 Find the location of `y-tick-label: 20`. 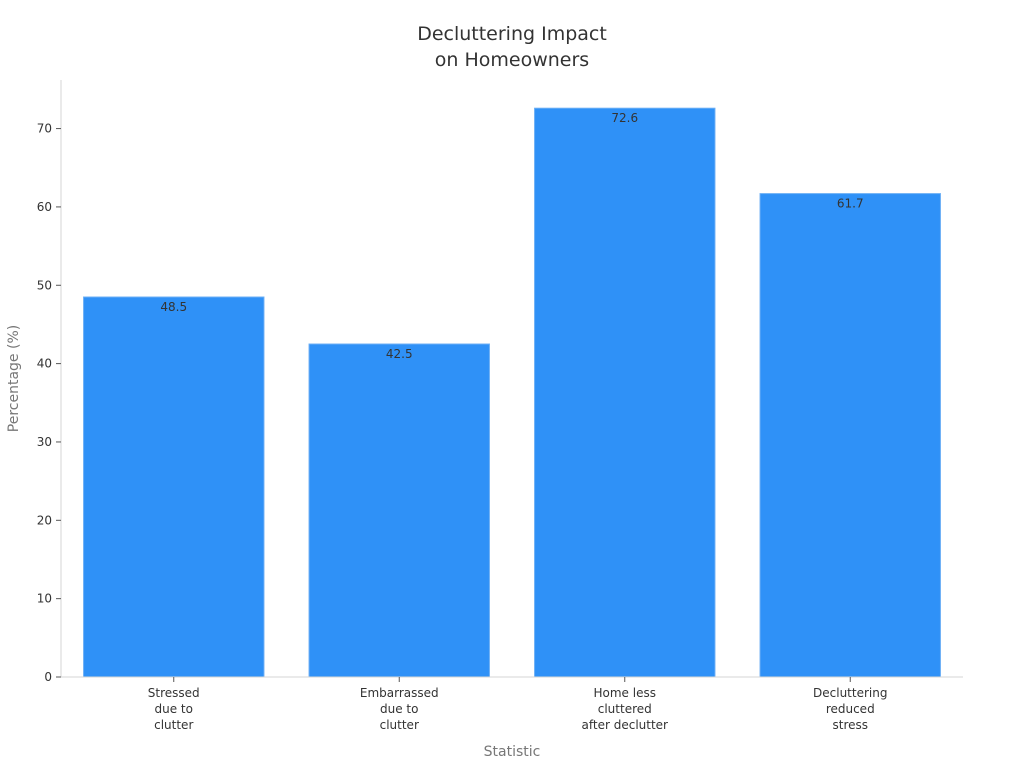

y-tick-label: 20 is located at coordinates (44, 520).